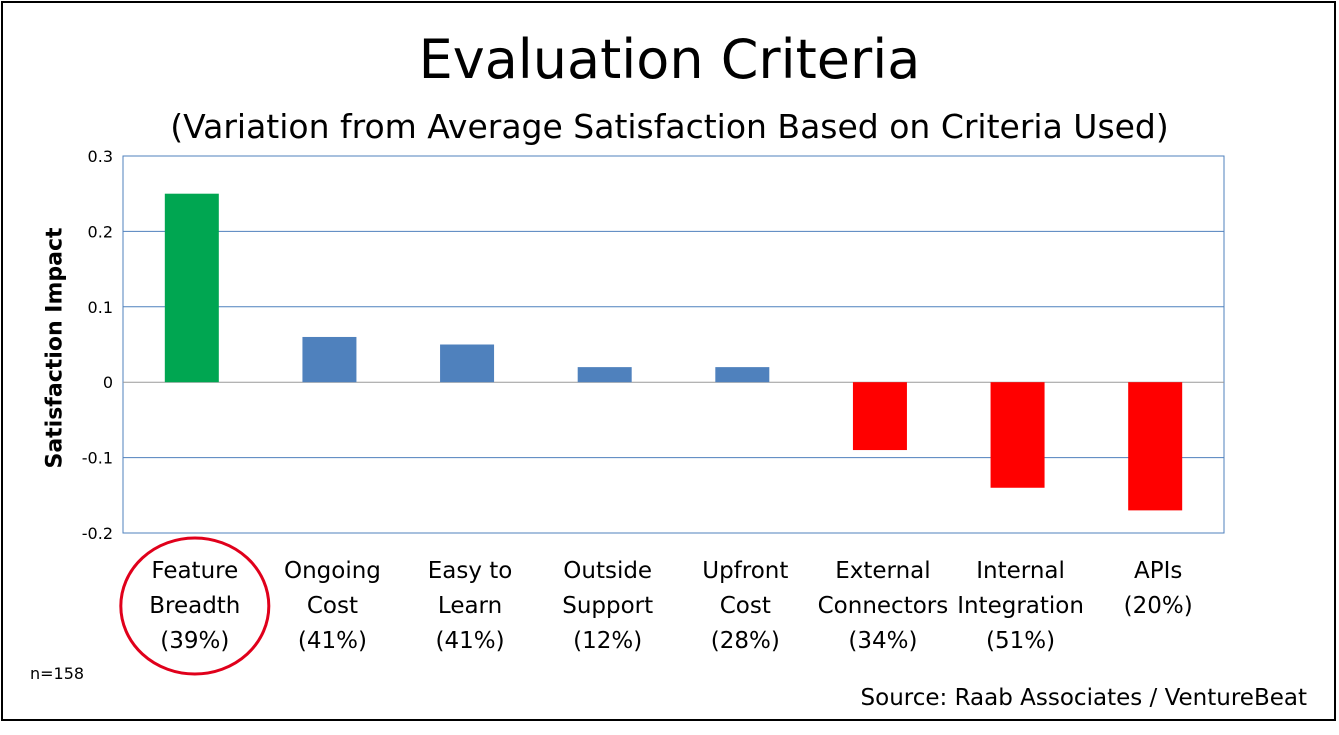  I want to click on x-tick-label: Outside, so click(607, 571).